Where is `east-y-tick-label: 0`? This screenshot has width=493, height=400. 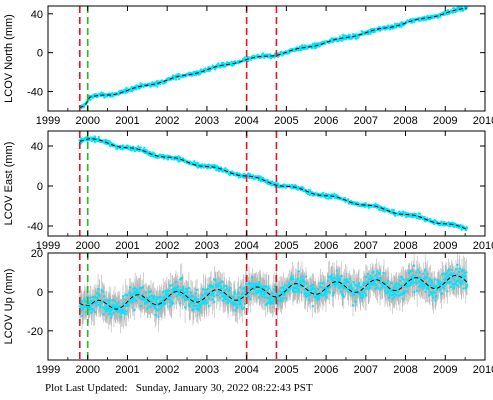 east-y-tick-label: 0 is located at coordinates (40, 187).